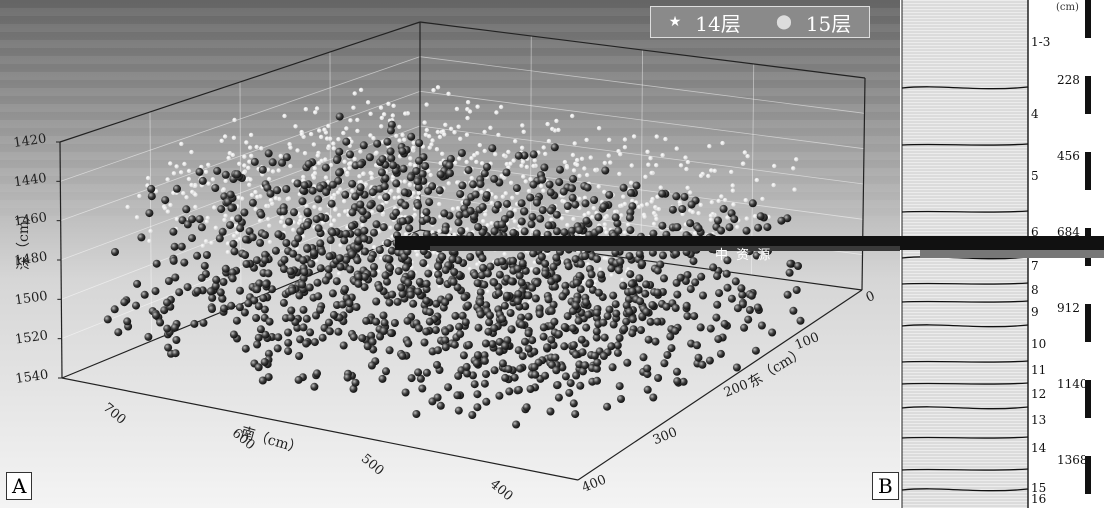  What do you see at coordinates (720, 385) in the screenshot?
I see `y-axis-line` at bounding box center [720, 385].